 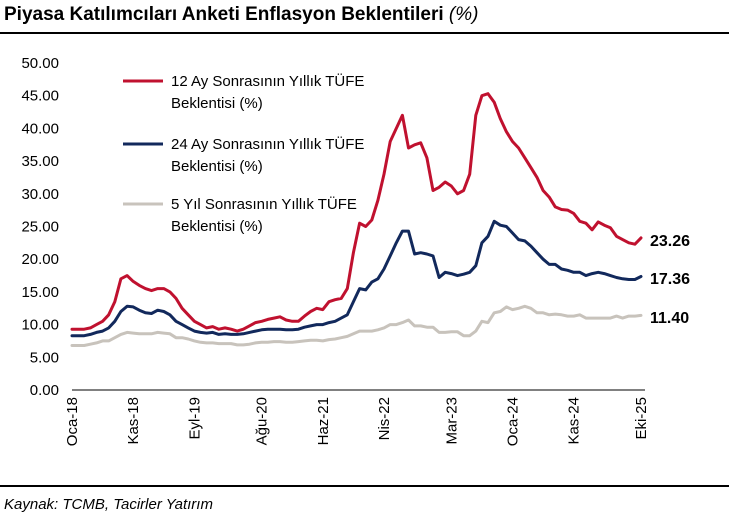 I want to click on x-tick-label: Oca-18, so click(x=72, y=421).